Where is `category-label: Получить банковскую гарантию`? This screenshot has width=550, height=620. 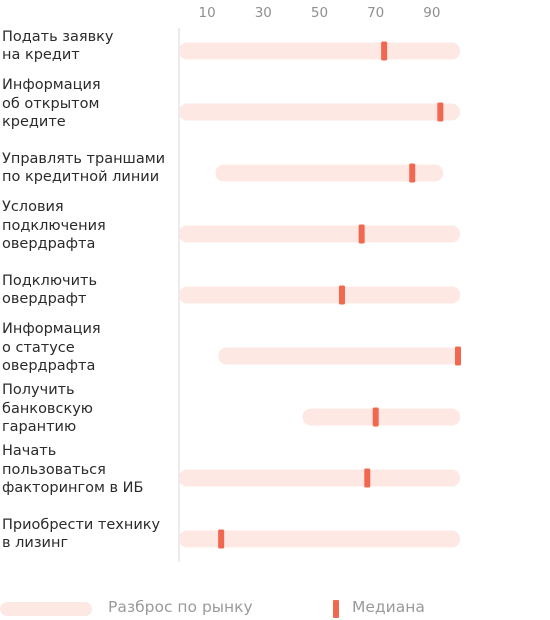 category-label: Получить банковскую гарантию is located at coordinates (48, 409).